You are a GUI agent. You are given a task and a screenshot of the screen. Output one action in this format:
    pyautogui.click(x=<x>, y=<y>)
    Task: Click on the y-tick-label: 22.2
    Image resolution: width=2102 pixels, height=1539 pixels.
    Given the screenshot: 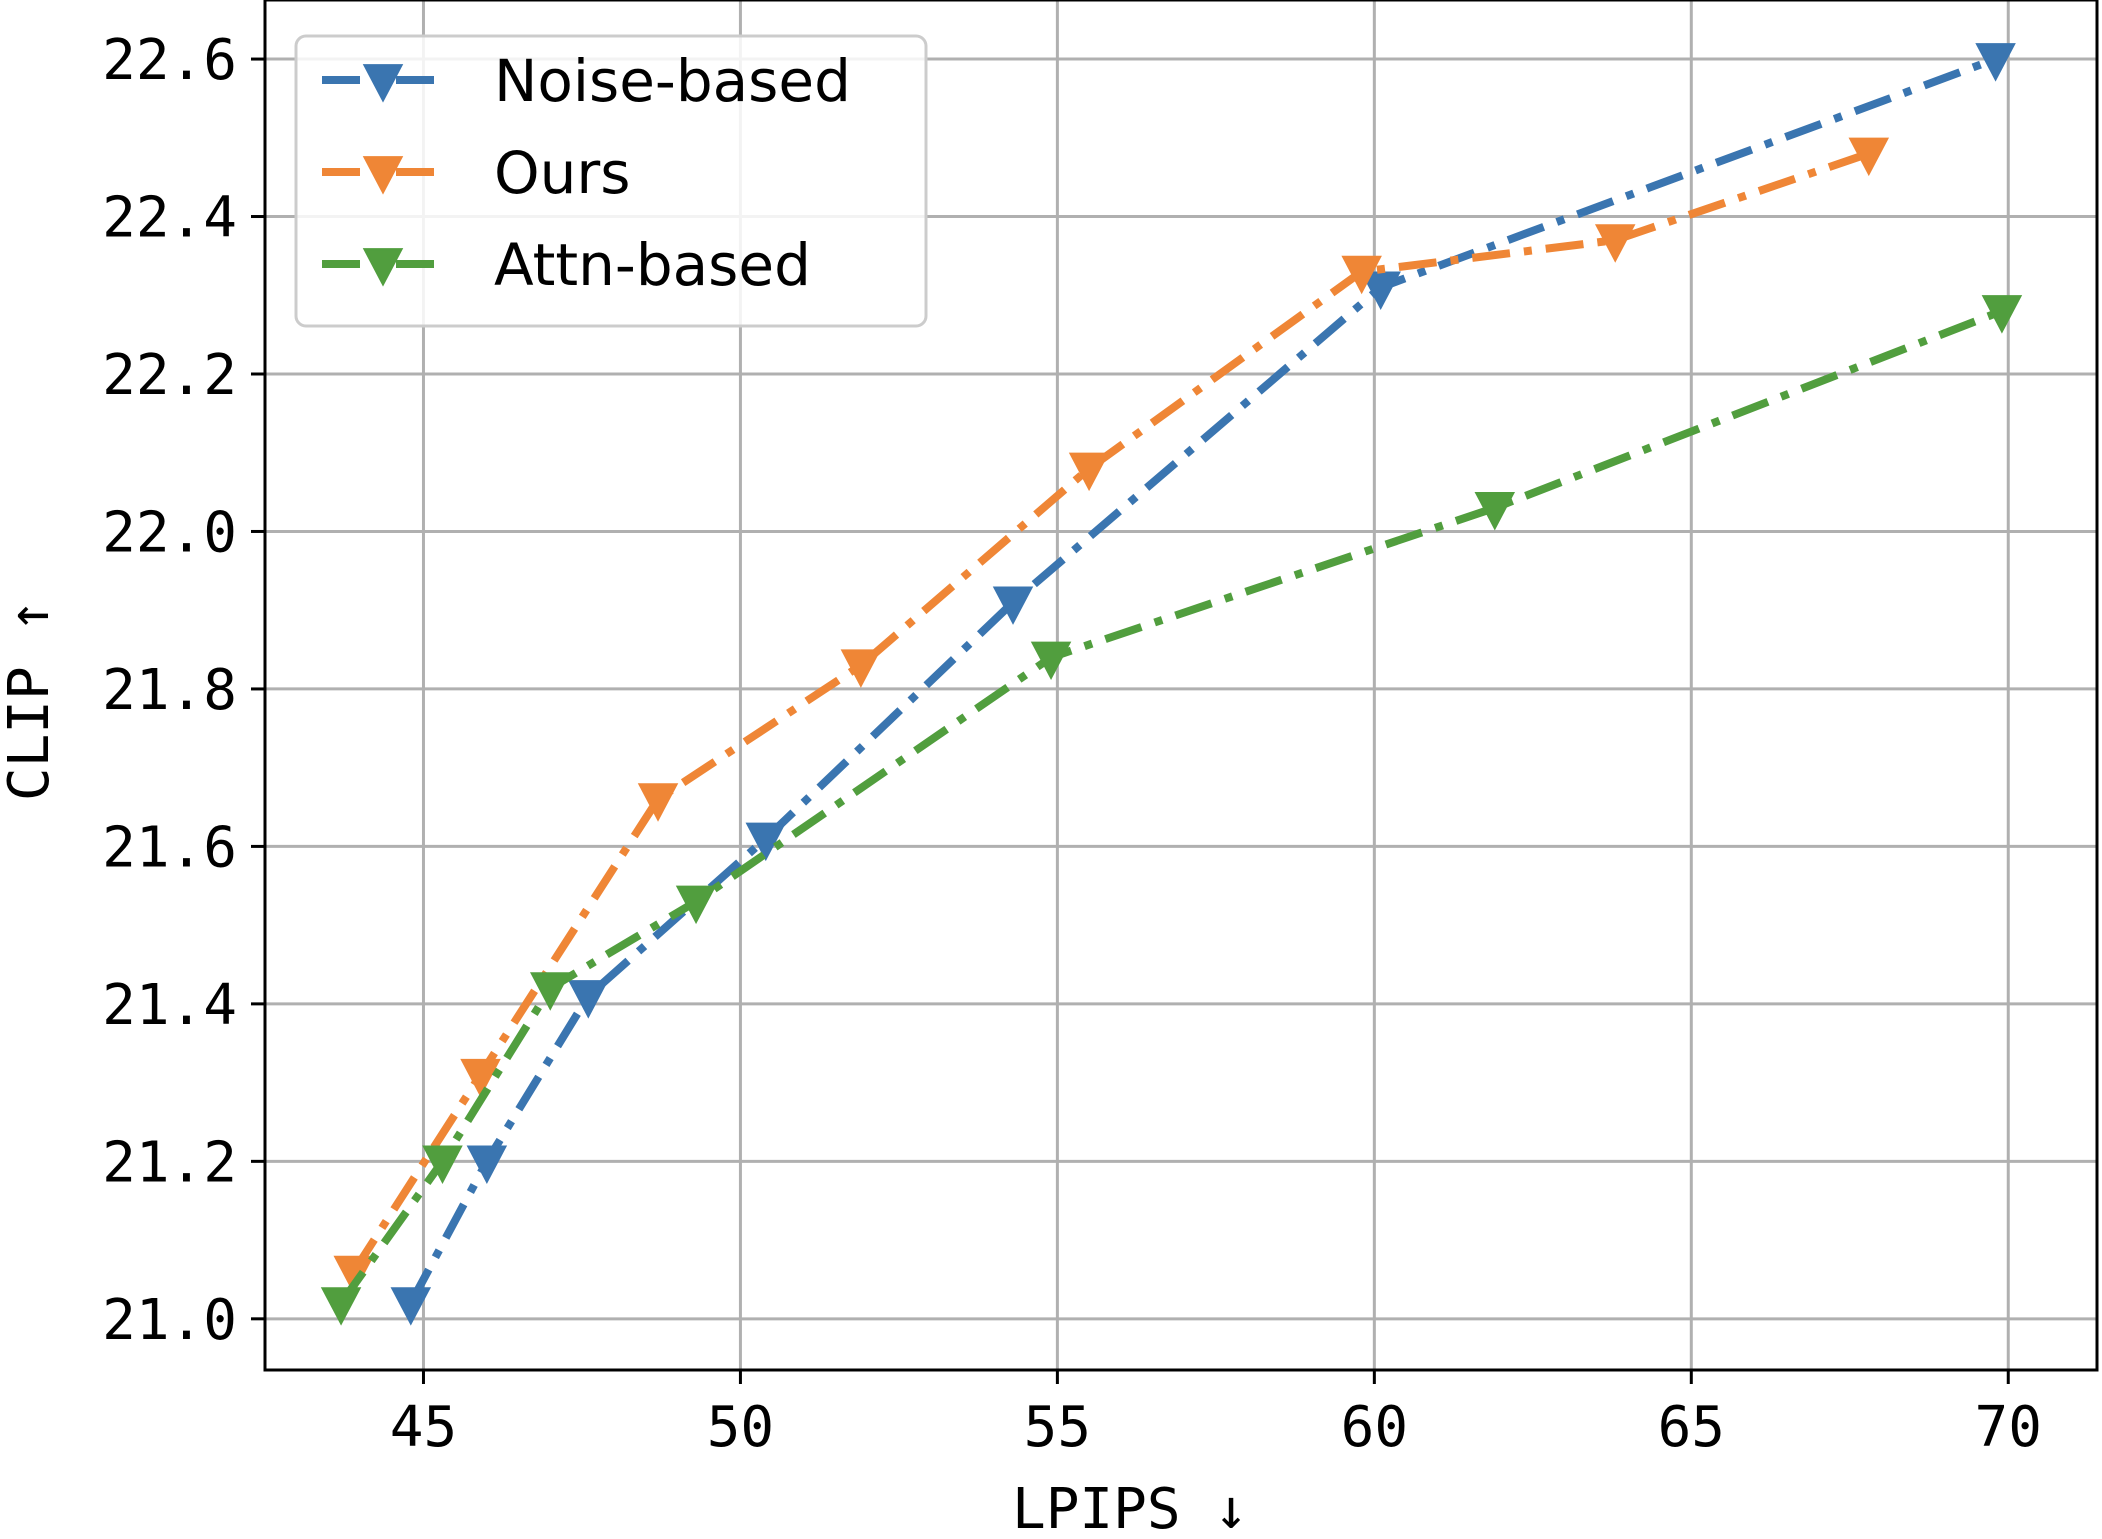 What is the action you would take?
    pyautogui.click(x=169, y=375)
    